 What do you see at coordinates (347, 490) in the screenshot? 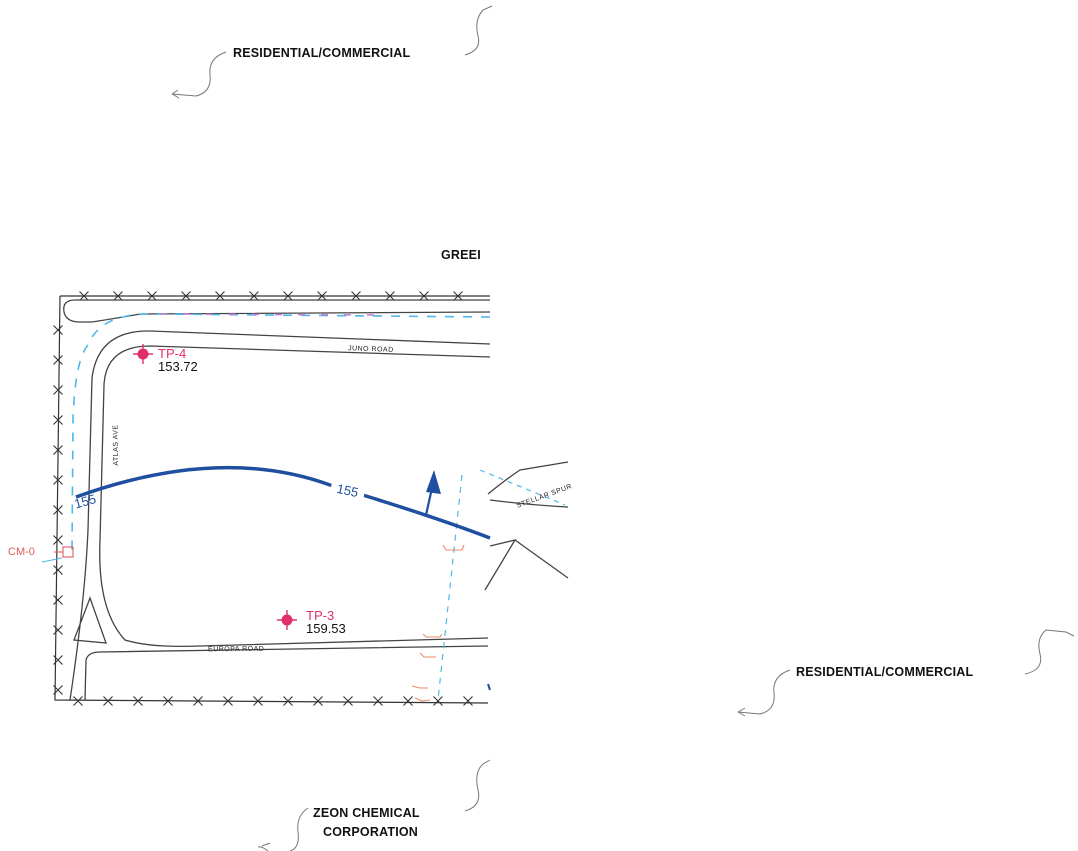
I see `contour-label-right: 155` at bounding box center [347, 490].